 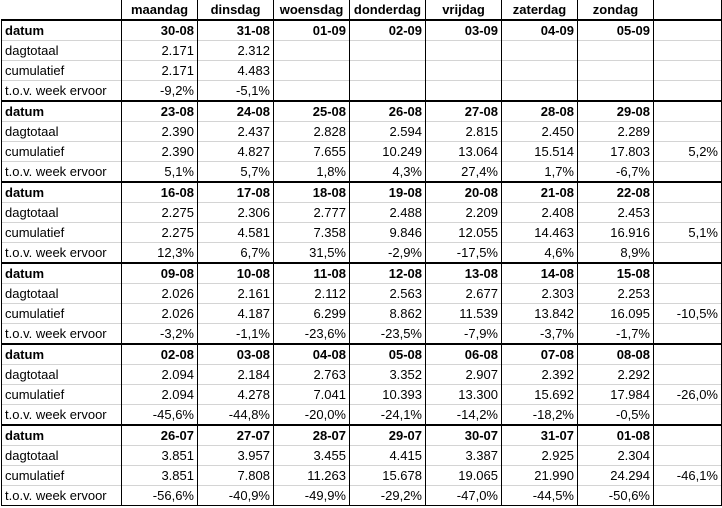 I want to click on cell-cumulatief: 17.803, so click(x=615, y=151).